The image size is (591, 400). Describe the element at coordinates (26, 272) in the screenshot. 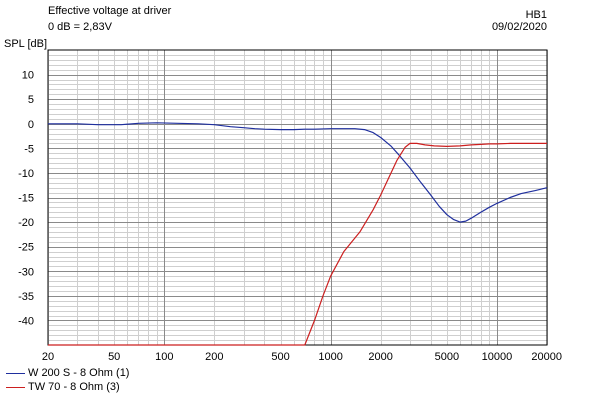

I see `y-tick-label: -30` at that location.